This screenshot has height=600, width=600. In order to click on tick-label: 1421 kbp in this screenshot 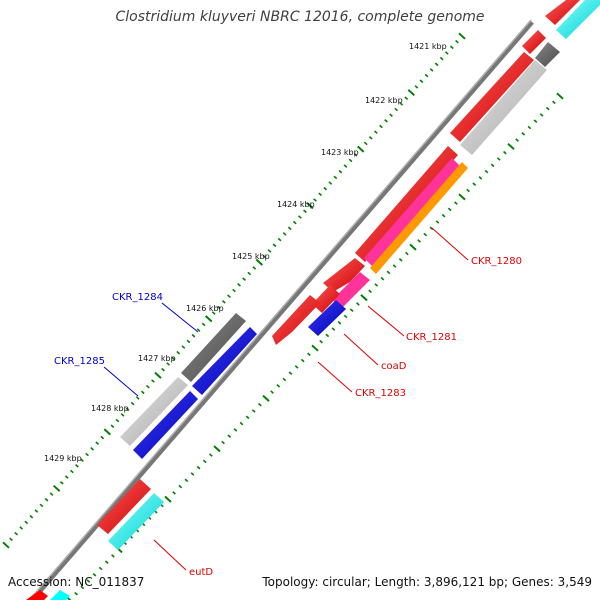, I will do `click(428, 46)`.